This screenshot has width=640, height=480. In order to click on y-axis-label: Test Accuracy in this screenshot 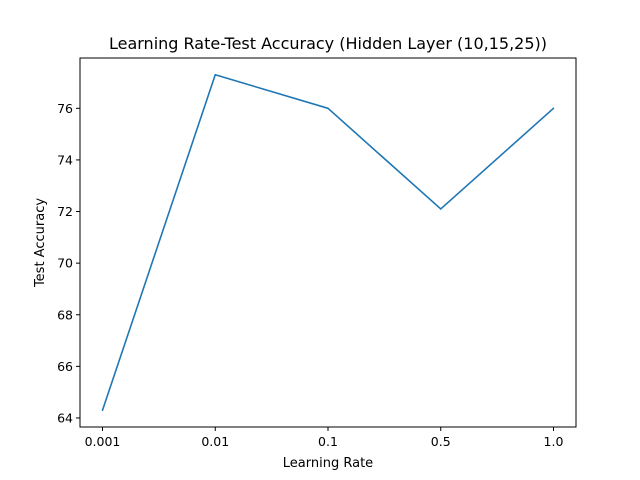, I will do `click(40, 243)`.